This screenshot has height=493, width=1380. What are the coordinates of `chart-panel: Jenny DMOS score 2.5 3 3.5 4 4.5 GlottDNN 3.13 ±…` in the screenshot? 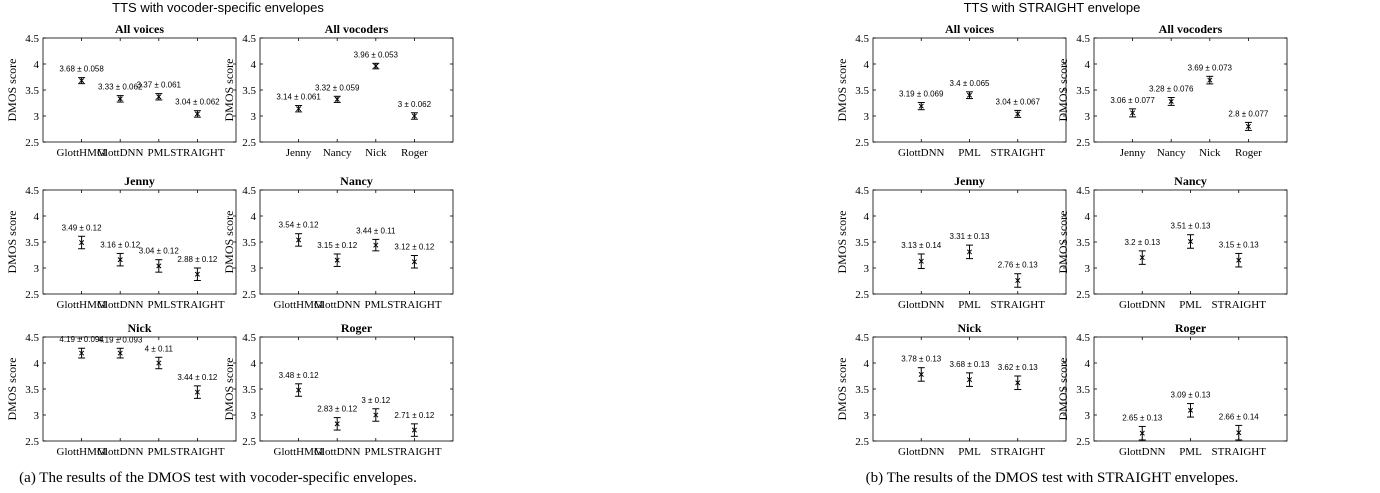 It's located at (951, 242).